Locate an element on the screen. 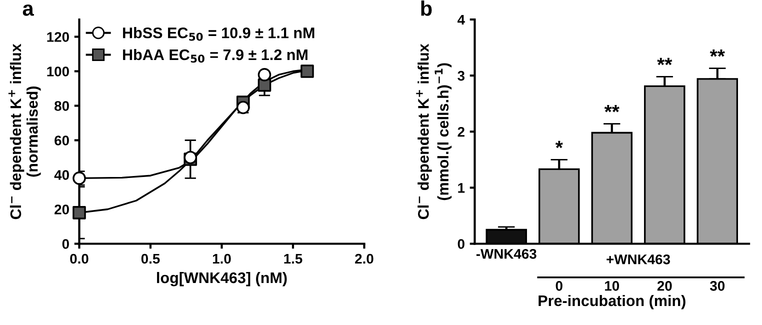 Image resolution: width=762 pixels, height=325 pixels. chart-title: b is located at coordinates (426, 8).